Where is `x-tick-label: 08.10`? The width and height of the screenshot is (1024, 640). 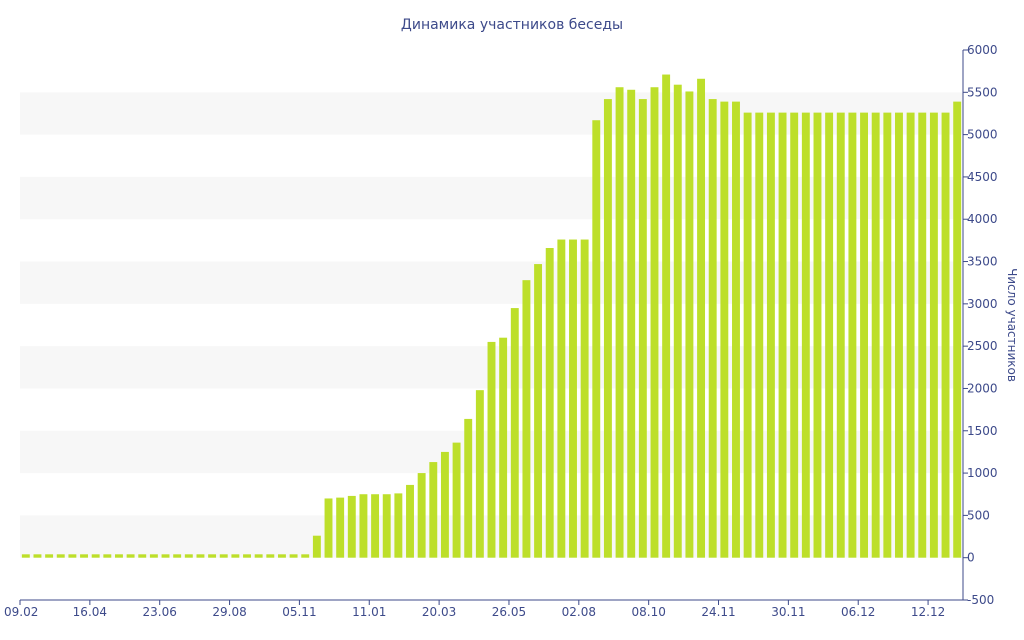
x-tick-label: 08.10 is located at coordinates (648, 612).